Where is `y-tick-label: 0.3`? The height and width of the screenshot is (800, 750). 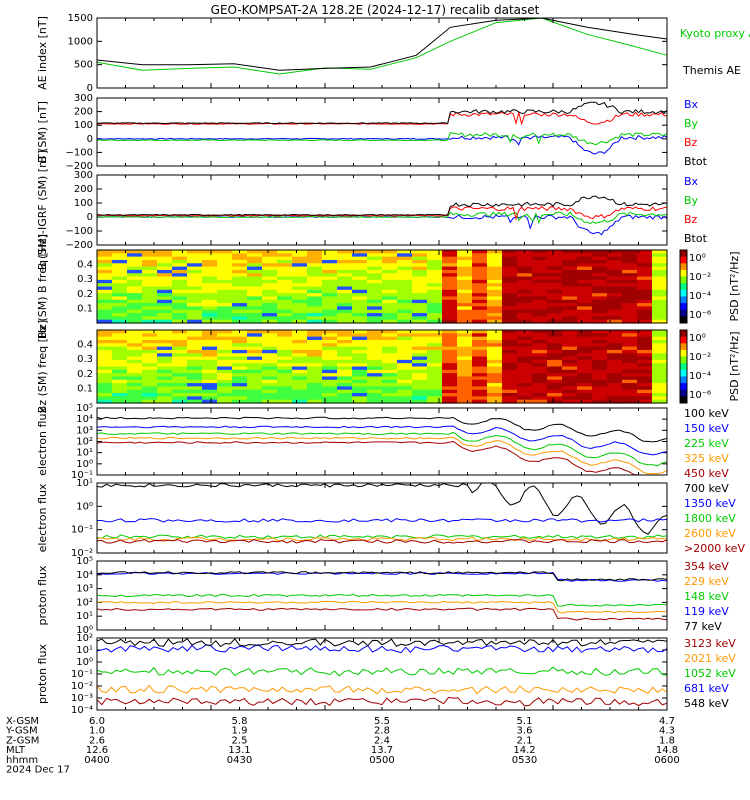 y-tick-label: 0.3 is located at coordinates (85, 359).